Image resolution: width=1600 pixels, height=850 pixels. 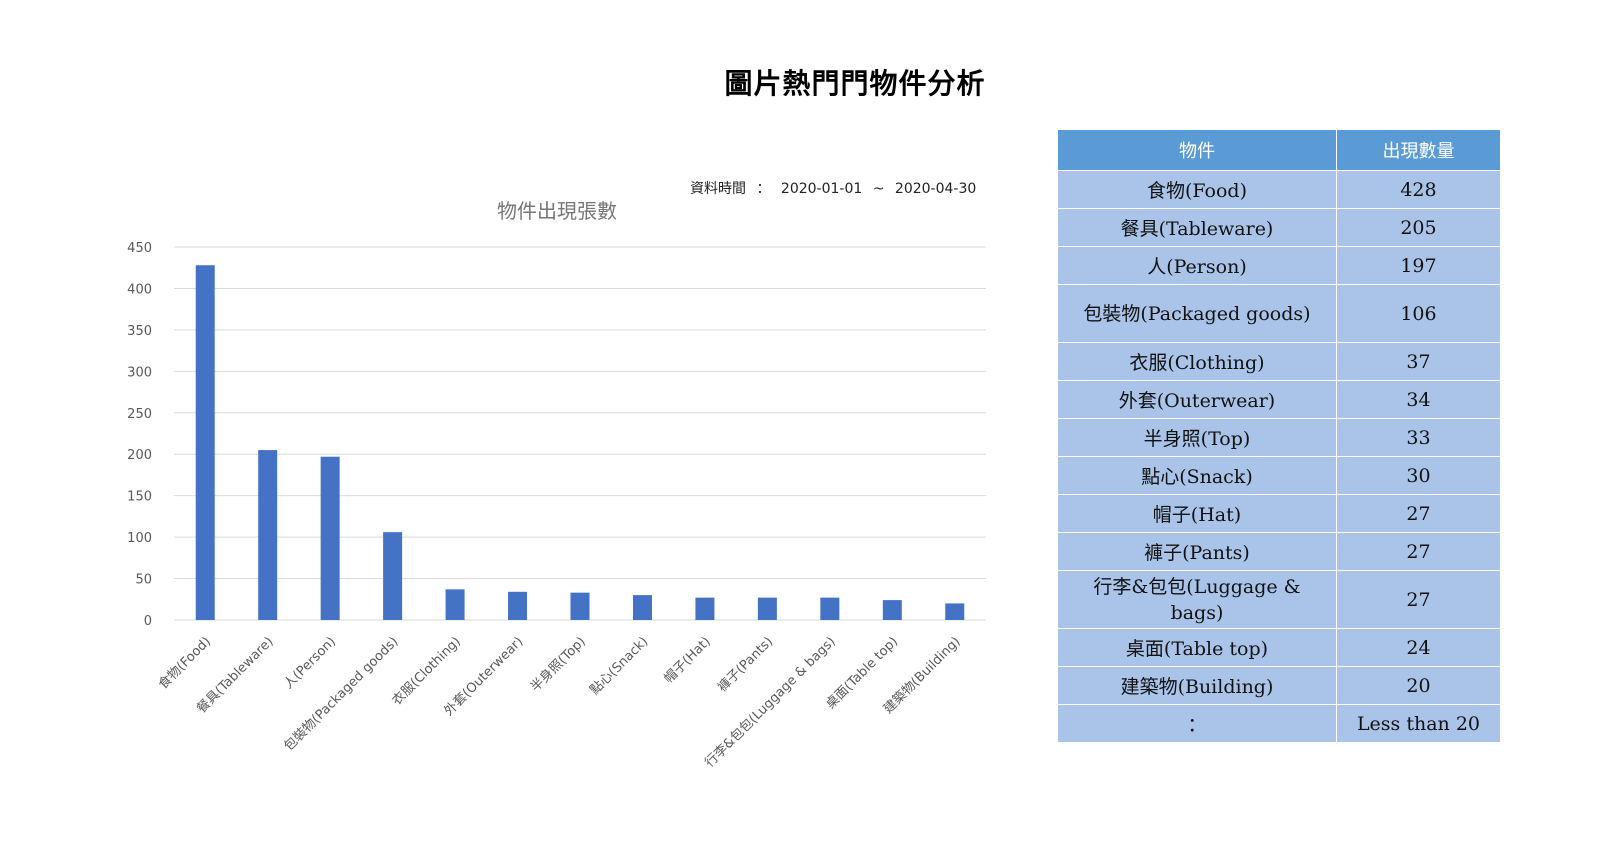 I want to click on table-row: 人(Person) 197, so click(x=1279, y=265).